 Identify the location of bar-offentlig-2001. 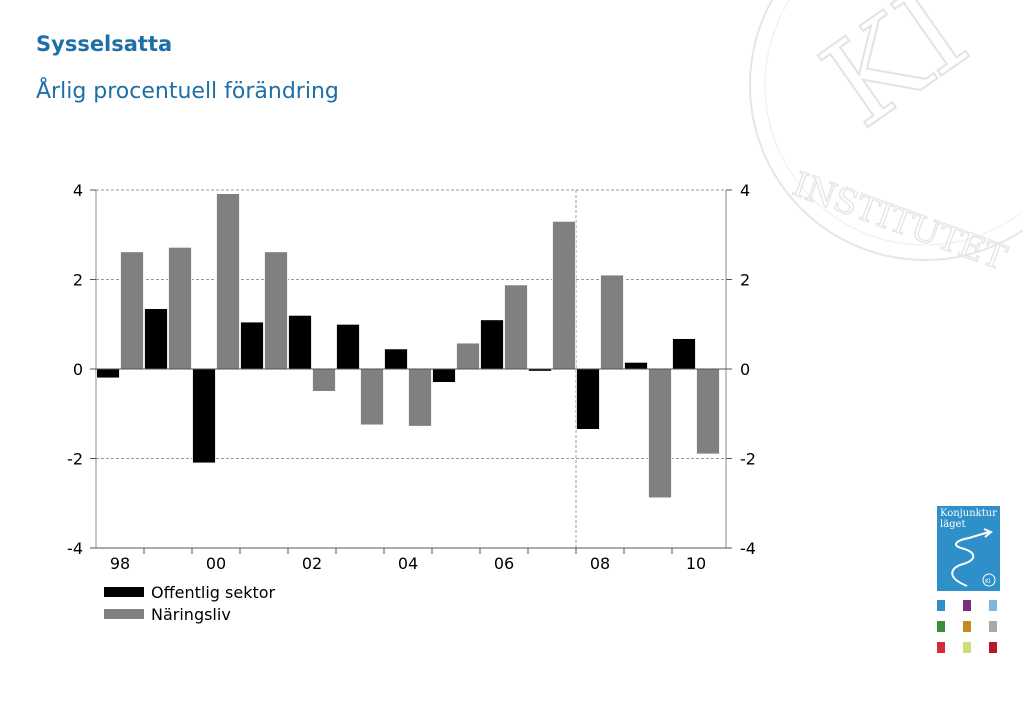
(252, 345).